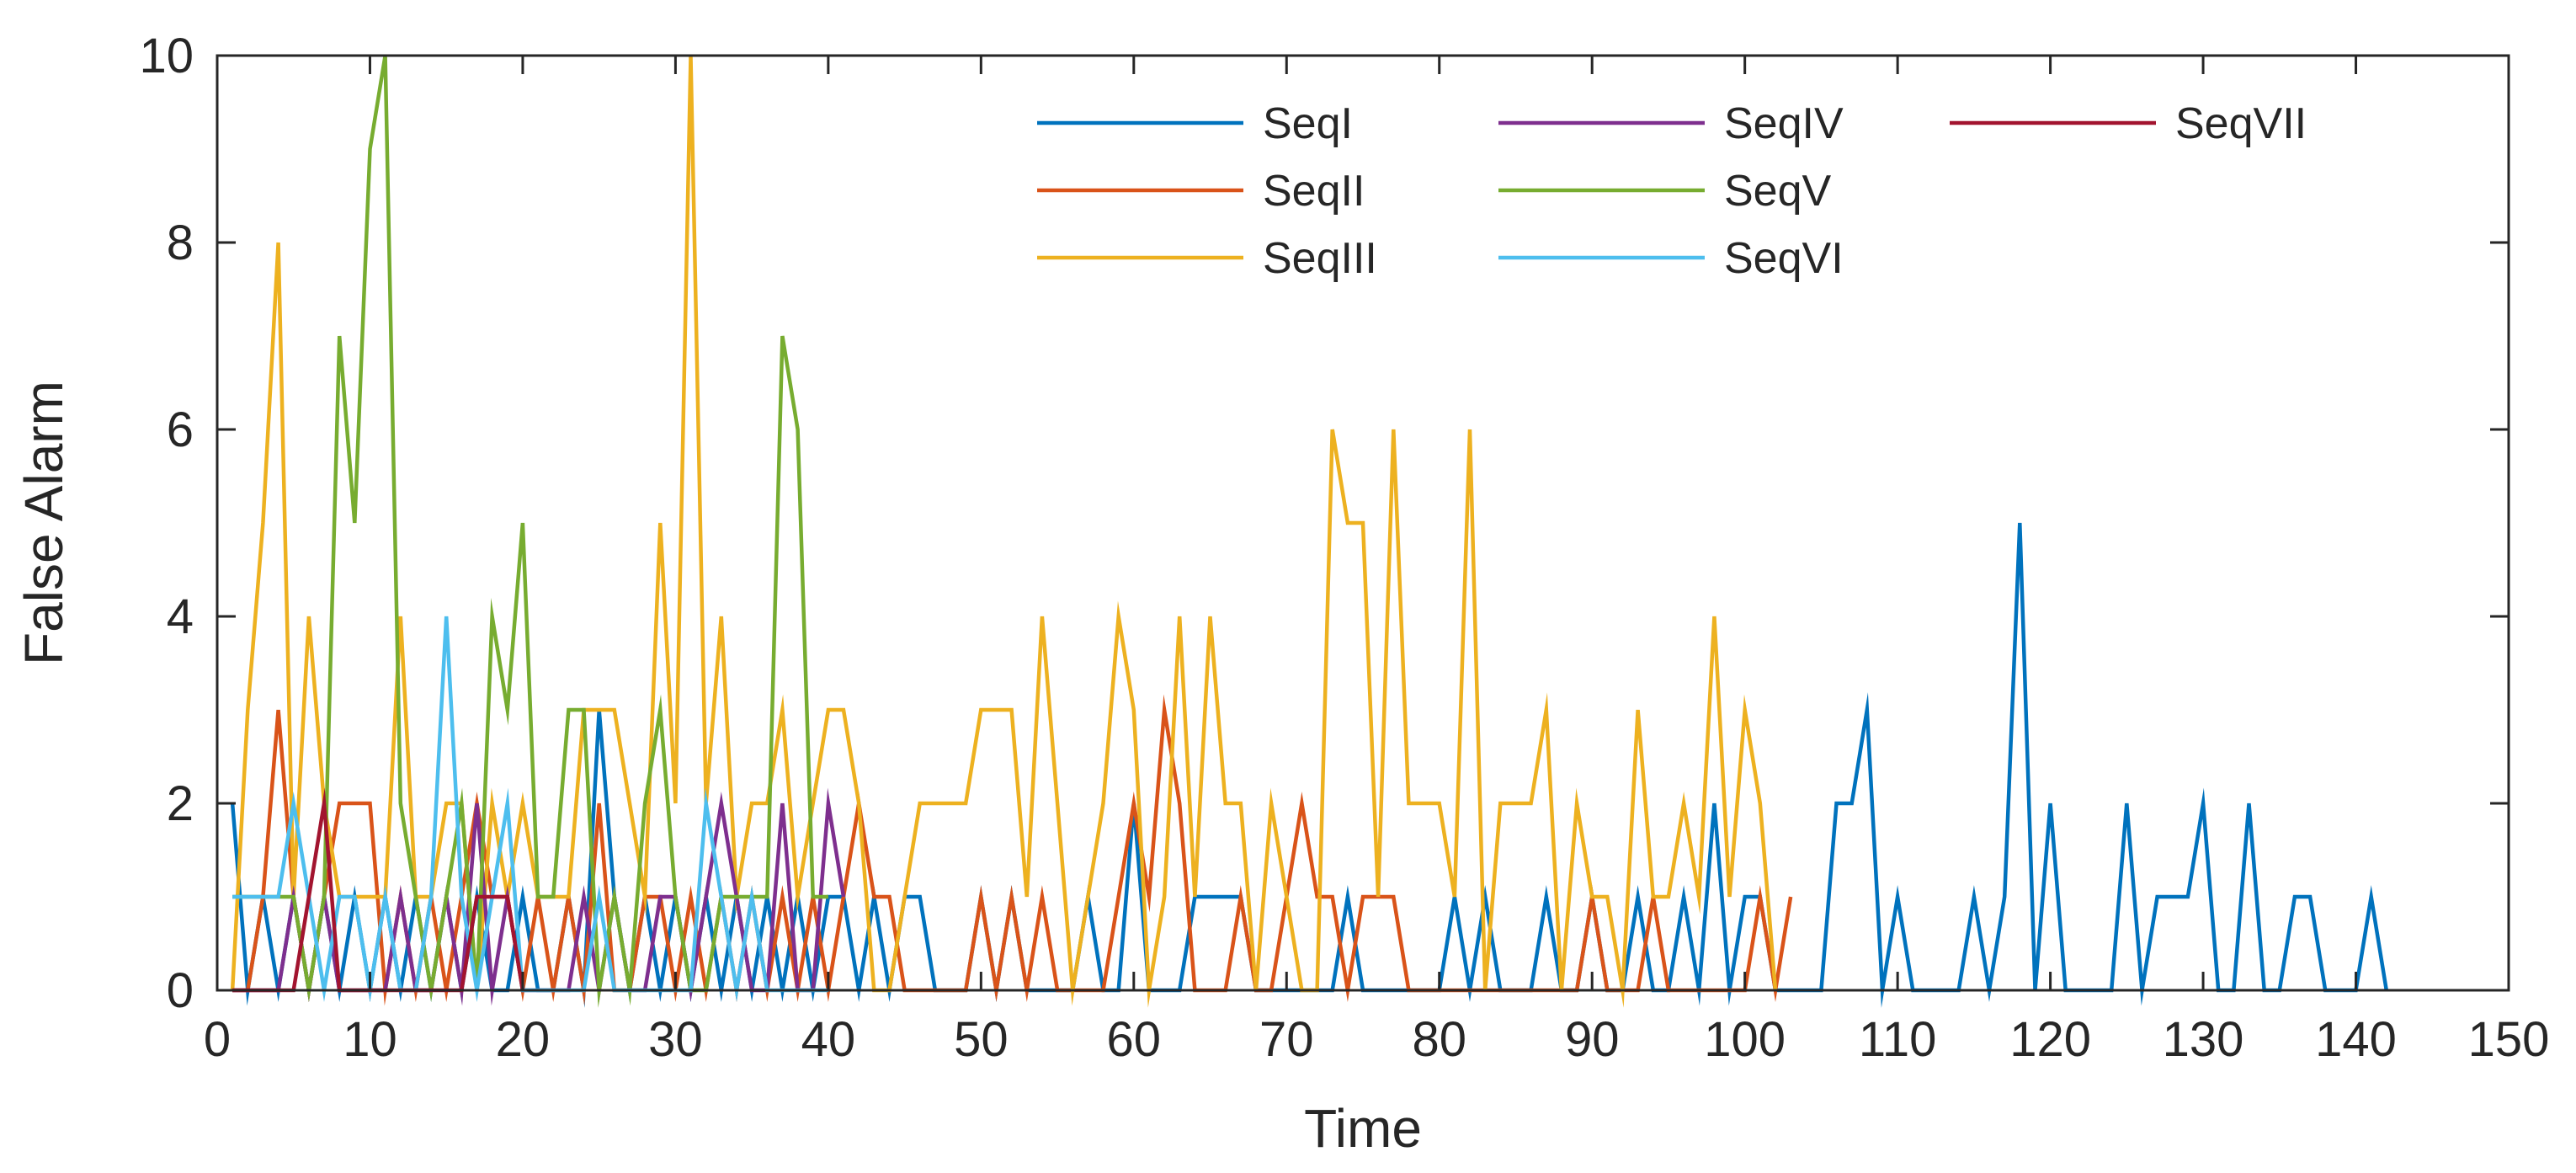  What do you see at coordinates (1784, 258) in the screenshot?
I see `legend-label-seqvi: SeqVI` at bounding box center [1784, 258].